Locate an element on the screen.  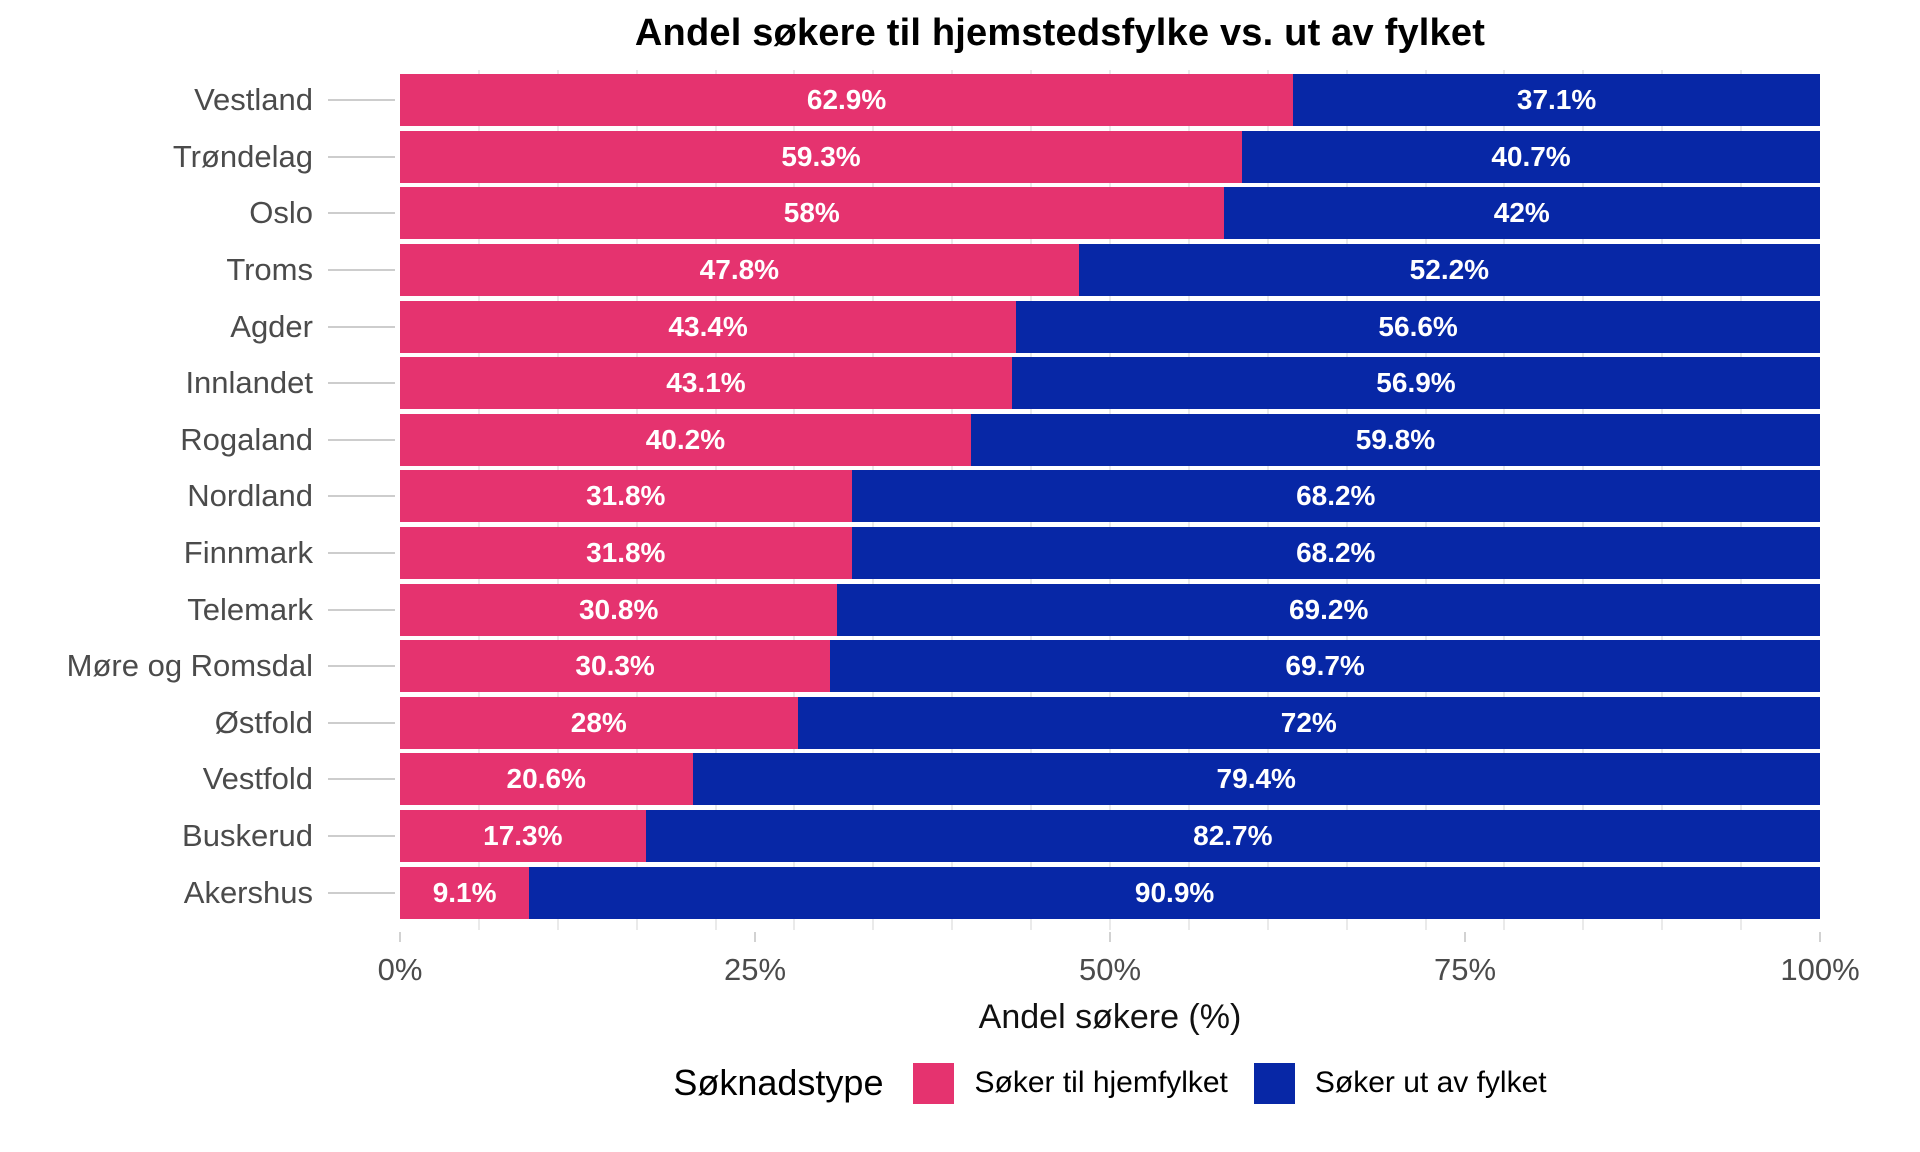
bar-track: 47.8% 52.2% is located at coordinates (1110, 270).